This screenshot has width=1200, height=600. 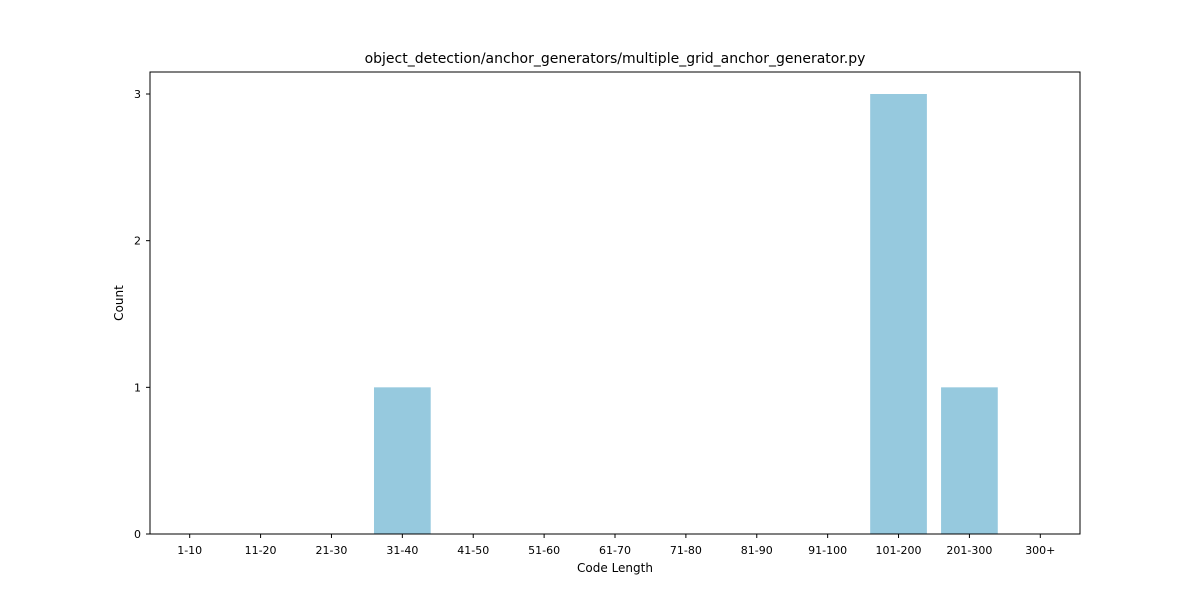 What do you see at coordinates (137, 387) in the screenshot?
I see `y-tick-label: 1` at bounding box center [137, 387].